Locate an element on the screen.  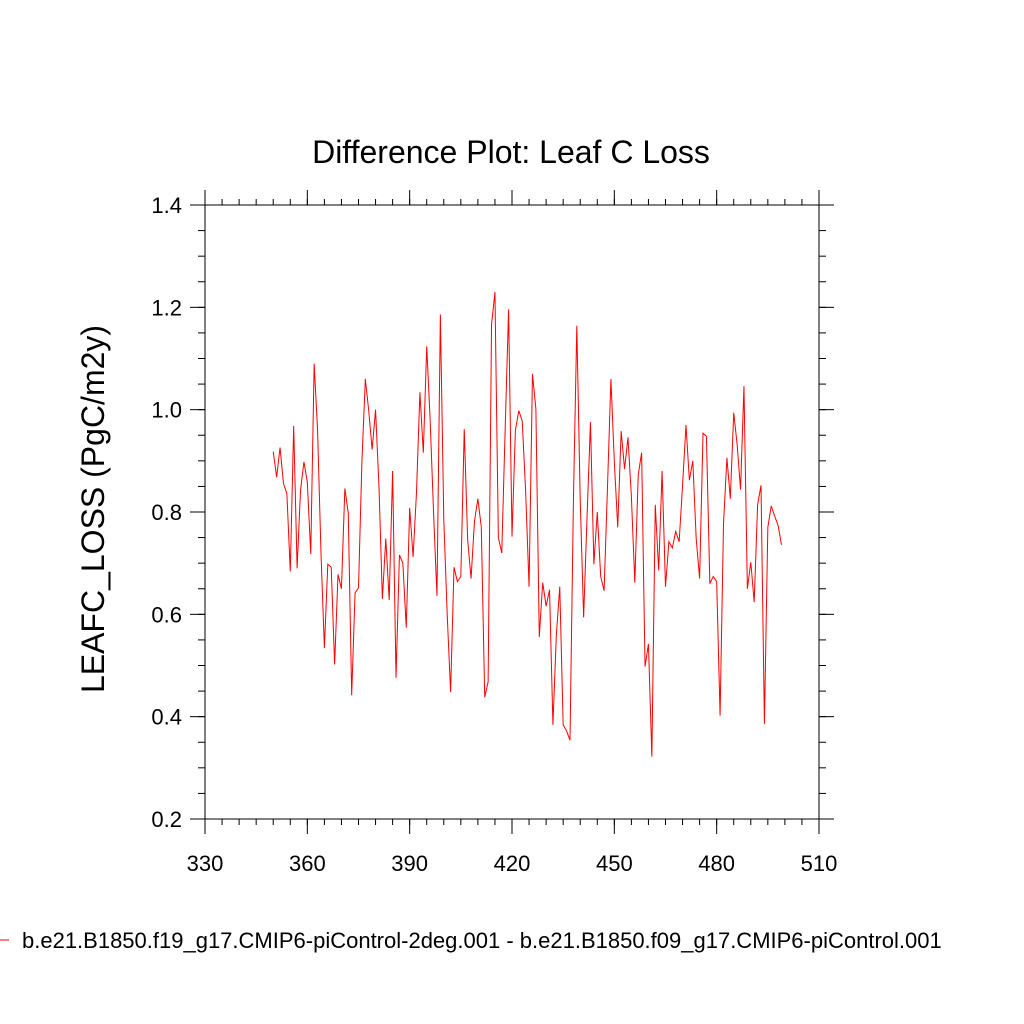
chart-title: Difference Plot: Leaf C Loss is located at coordinates (511, 152).